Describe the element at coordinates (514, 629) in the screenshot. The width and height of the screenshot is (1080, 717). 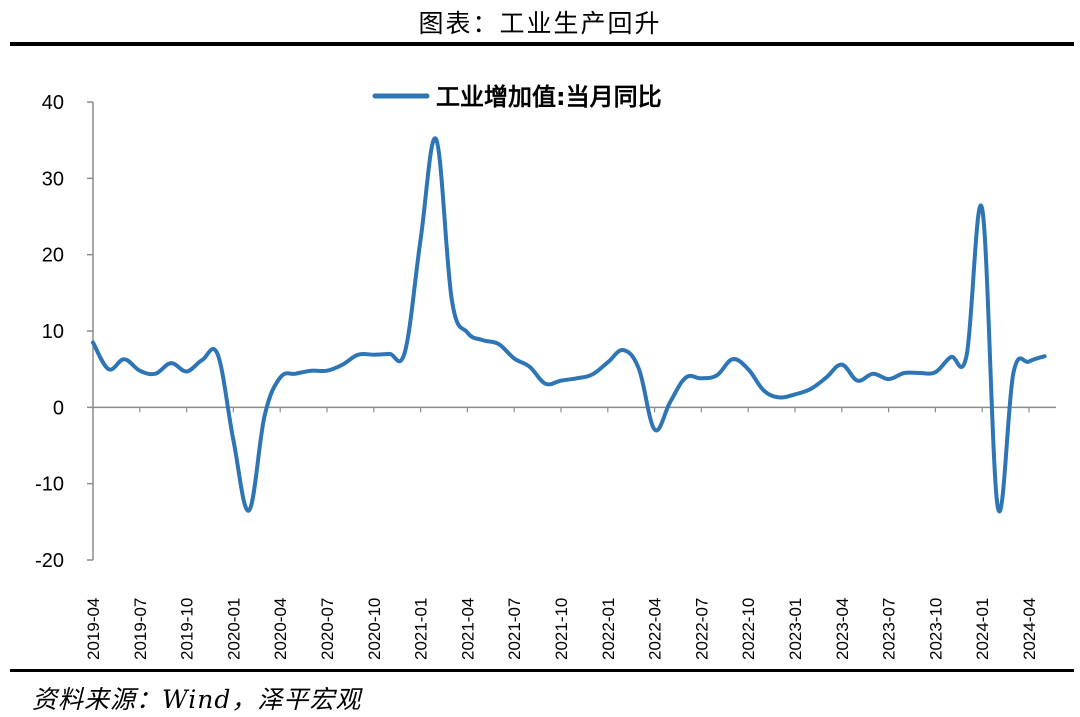
I see `x-tick-label: 2021-07` at that location.